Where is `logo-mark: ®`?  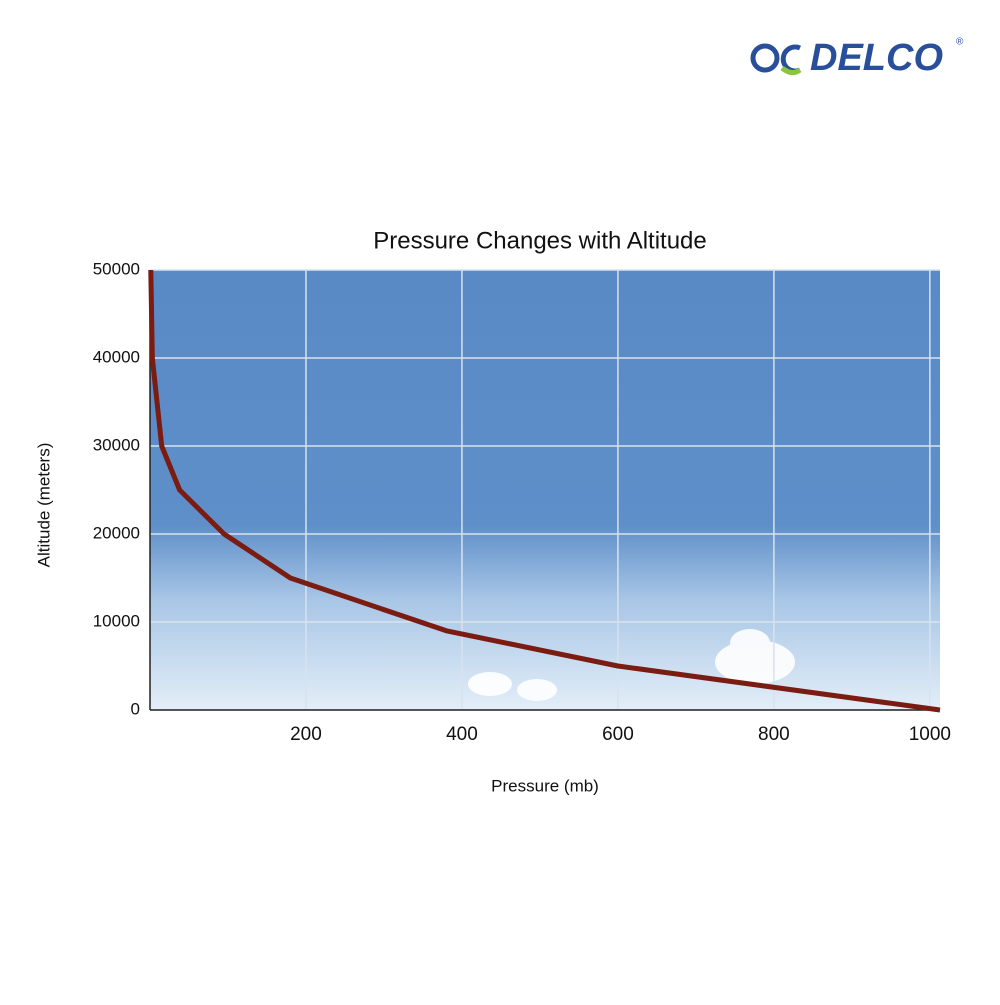
logo-mark: ® is located at coordinates (960, 42).